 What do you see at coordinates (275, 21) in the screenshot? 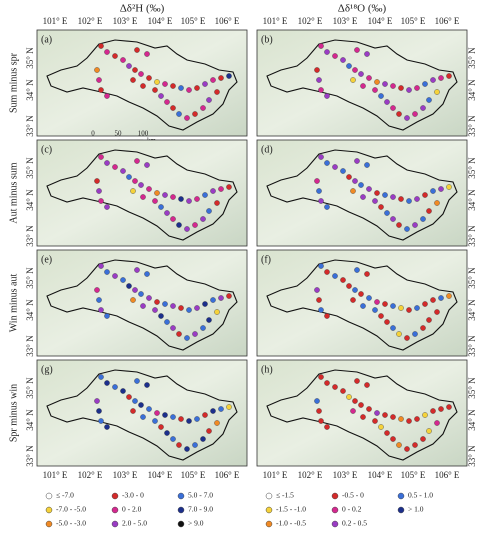
I see `x-label-top: 101° E` at bounding box center [275, 21].